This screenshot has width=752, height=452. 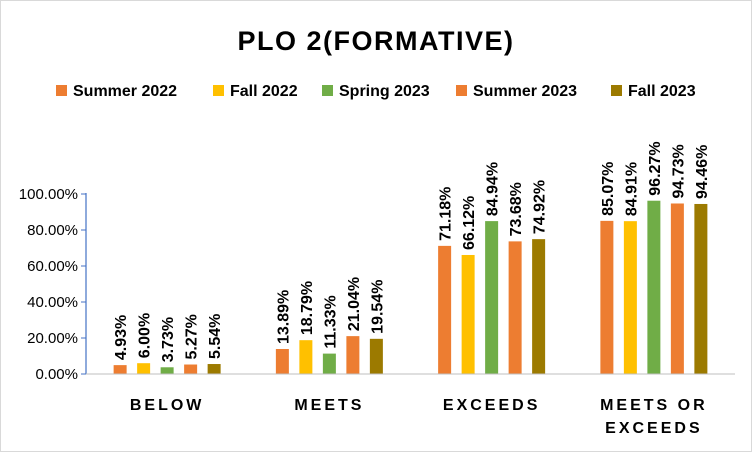 I want to click on legend-label: Summer 2023, so click(x=525, y=91).